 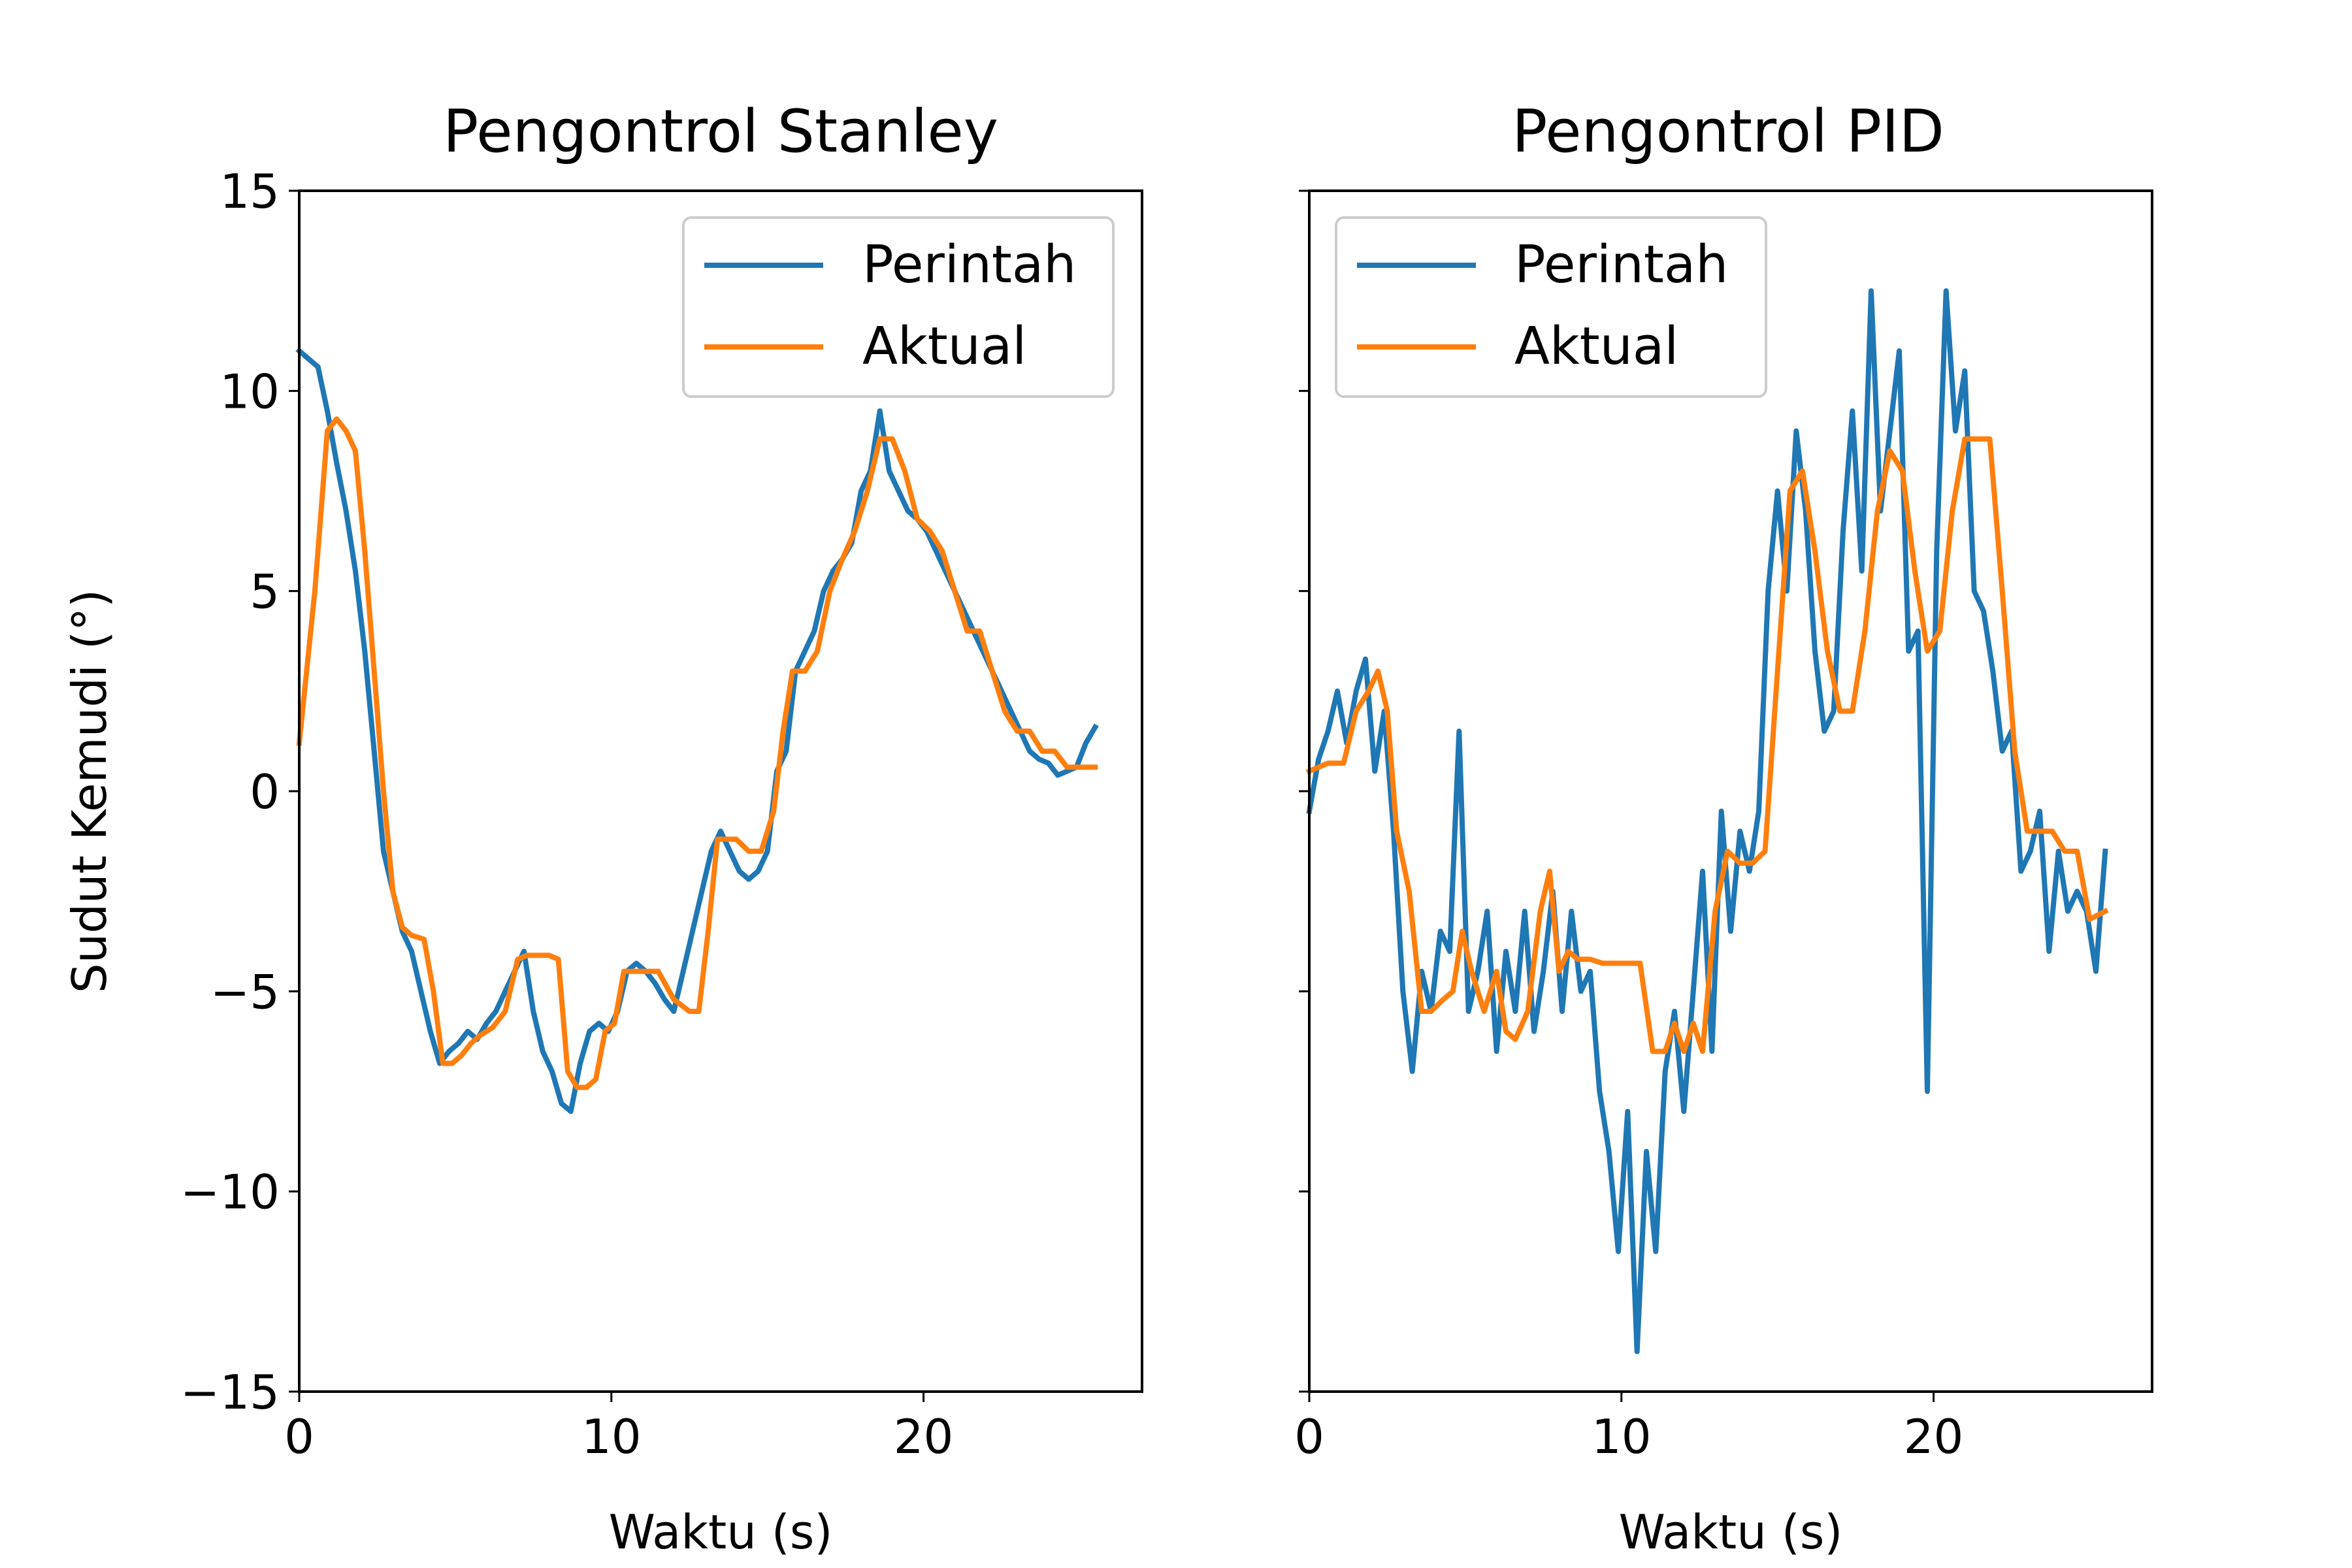 I want to click on y-axis-ticks, so click(x=1304, y=791).